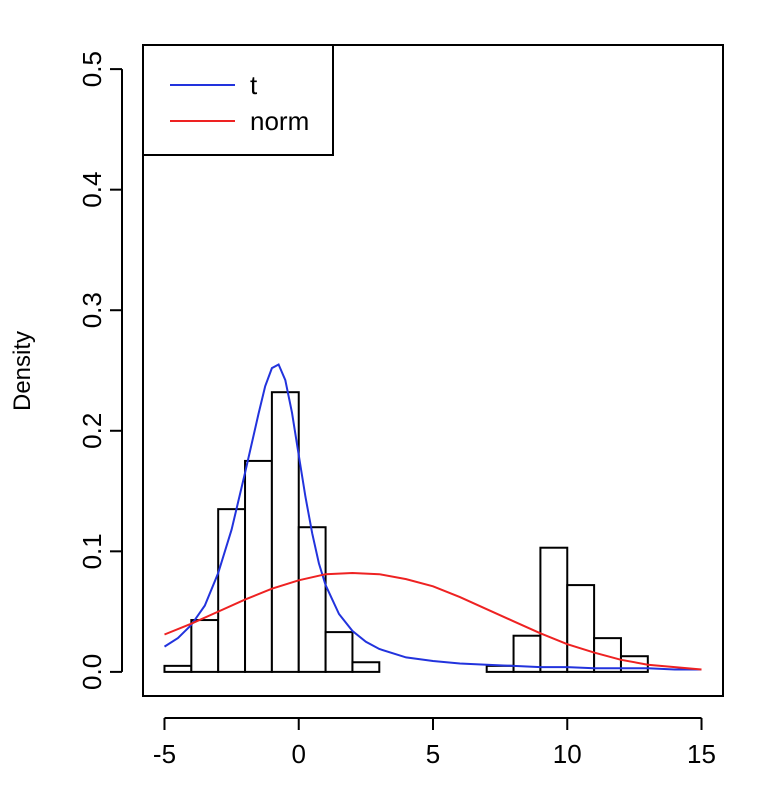 Image resolution: width=769 pixels, height=800 pixels. I want to click on x-tick-label: 5, so click(433, 754).